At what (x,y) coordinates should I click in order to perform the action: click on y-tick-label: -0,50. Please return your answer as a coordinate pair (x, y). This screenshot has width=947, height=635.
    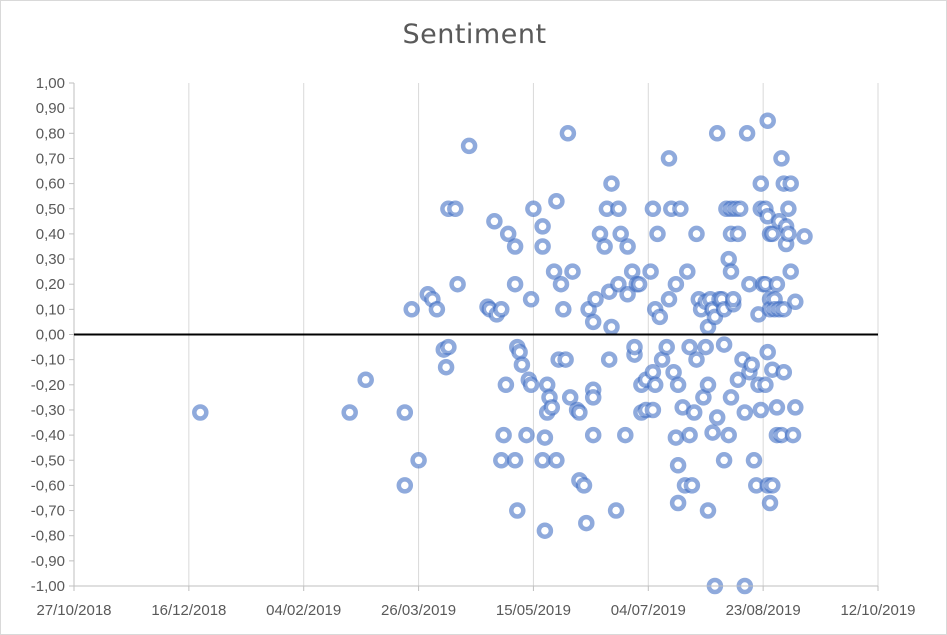
    Looking at the image, I should click on (48, 460).